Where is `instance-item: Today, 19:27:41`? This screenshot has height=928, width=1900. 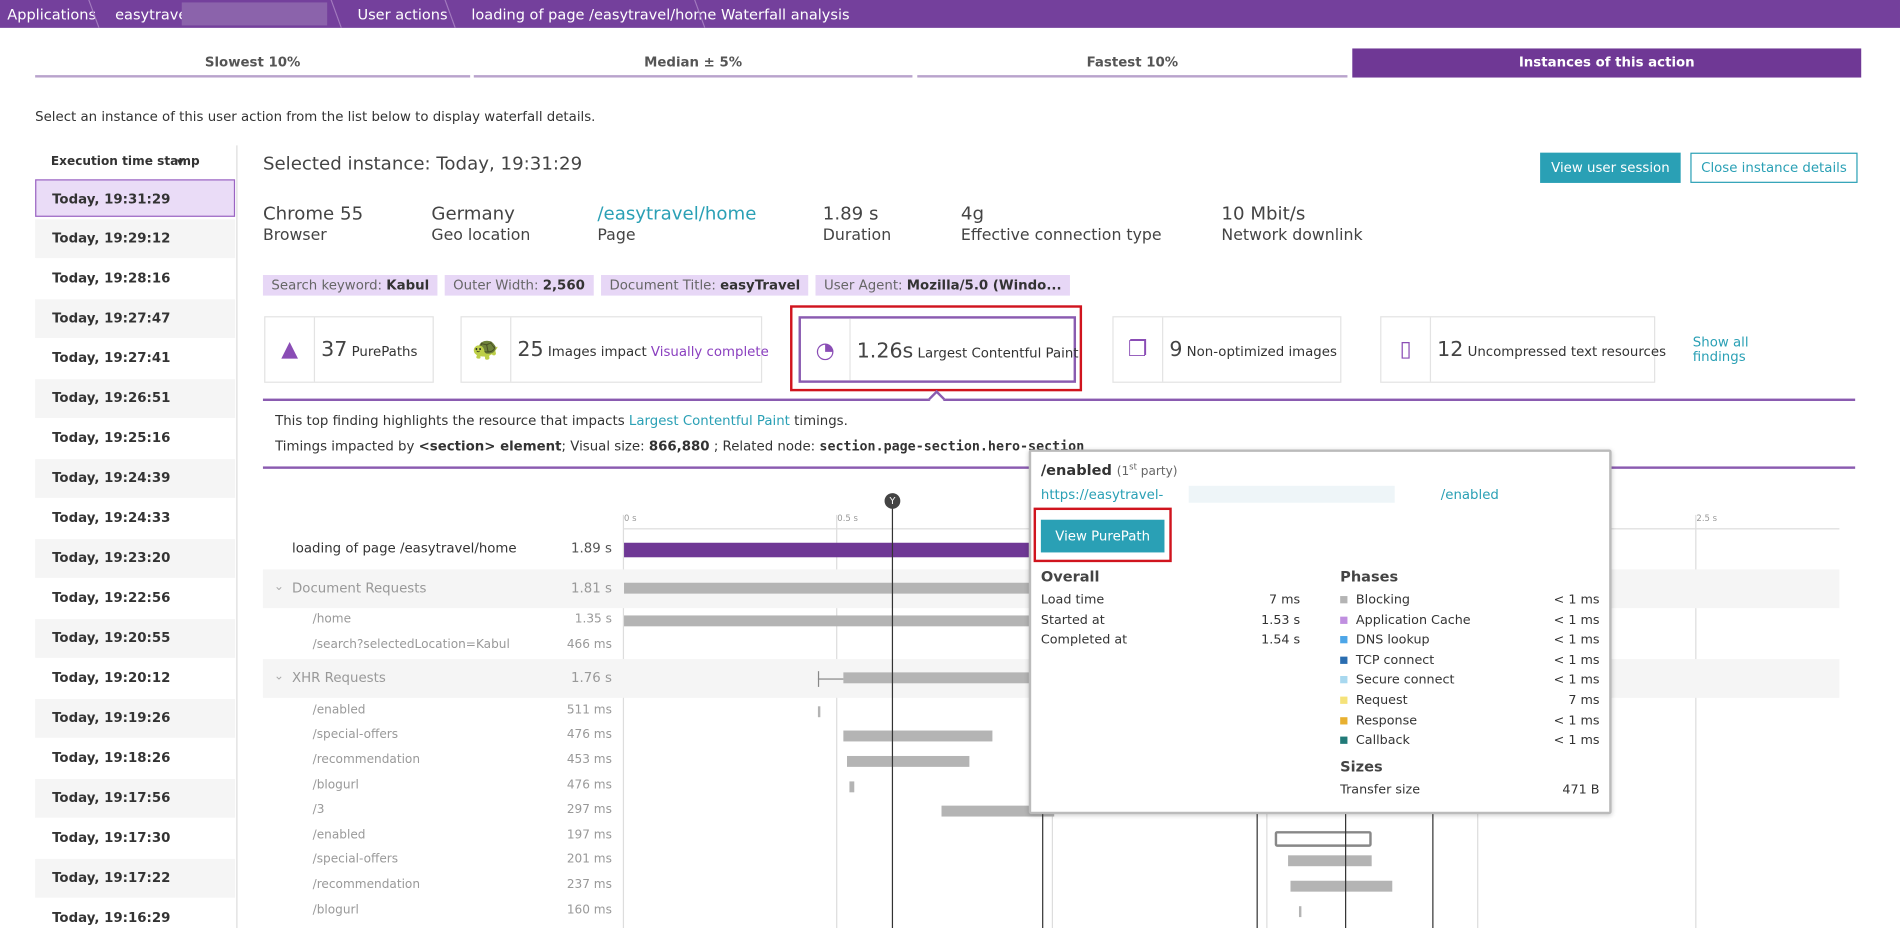 instance-item: Today, 19:27:41 is located at coordinates (111, 358).